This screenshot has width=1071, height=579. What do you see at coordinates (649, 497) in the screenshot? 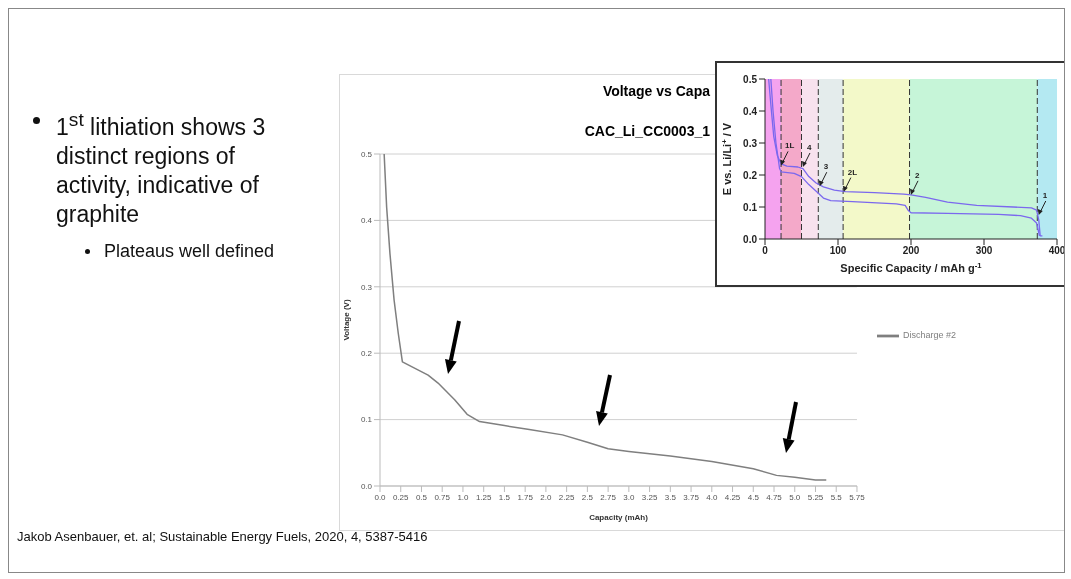
I see `x-tick-label: 3.25` at bounding box center [649, 497].